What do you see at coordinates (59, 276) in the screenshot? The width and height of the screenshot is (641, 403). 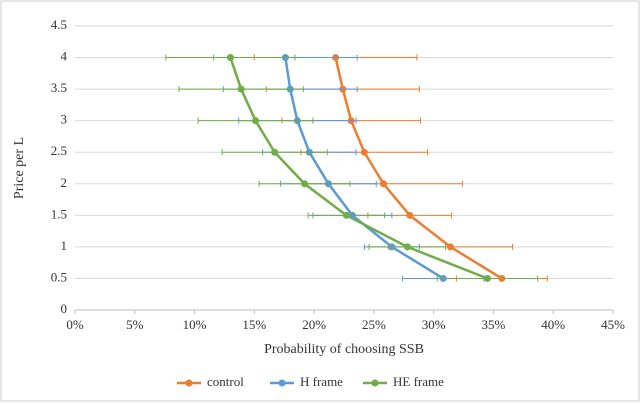 I see `y-tick-label: 0.5` at bounding box center [59, 276].